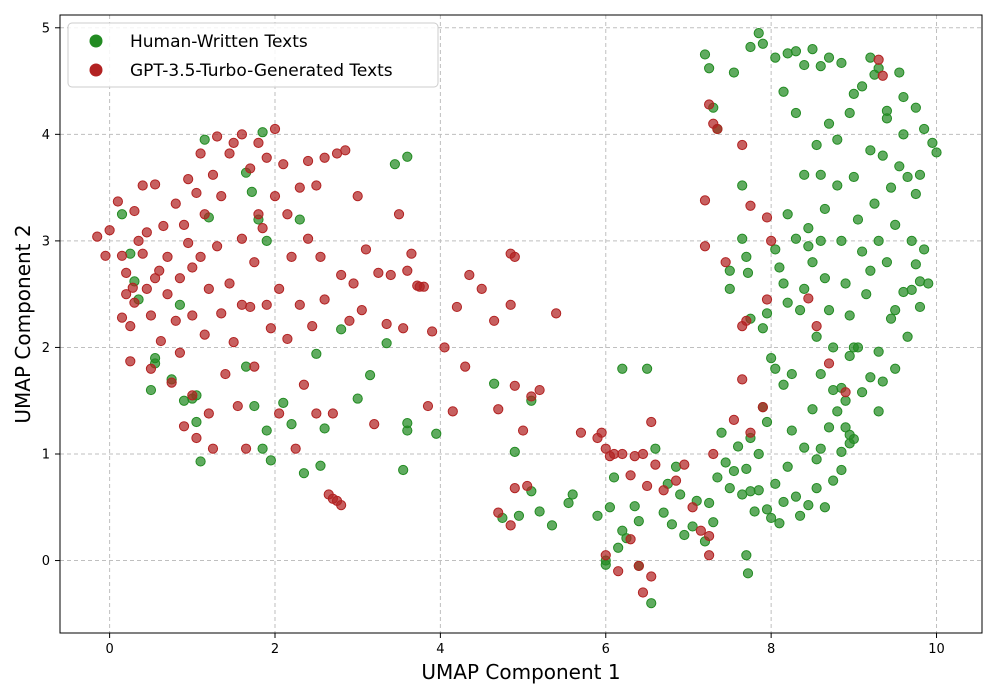 The image size is (997, 698). Describe the element at coordinates (46, 561) in the screenshot. I see `y-tick-label: 0` at that location.